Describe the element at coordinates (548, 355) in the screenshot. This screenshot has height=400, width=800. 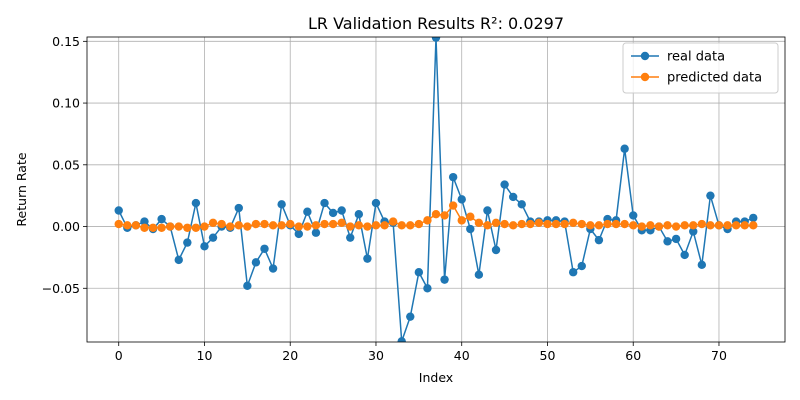
I see `x-tick-label: 50` at that location.